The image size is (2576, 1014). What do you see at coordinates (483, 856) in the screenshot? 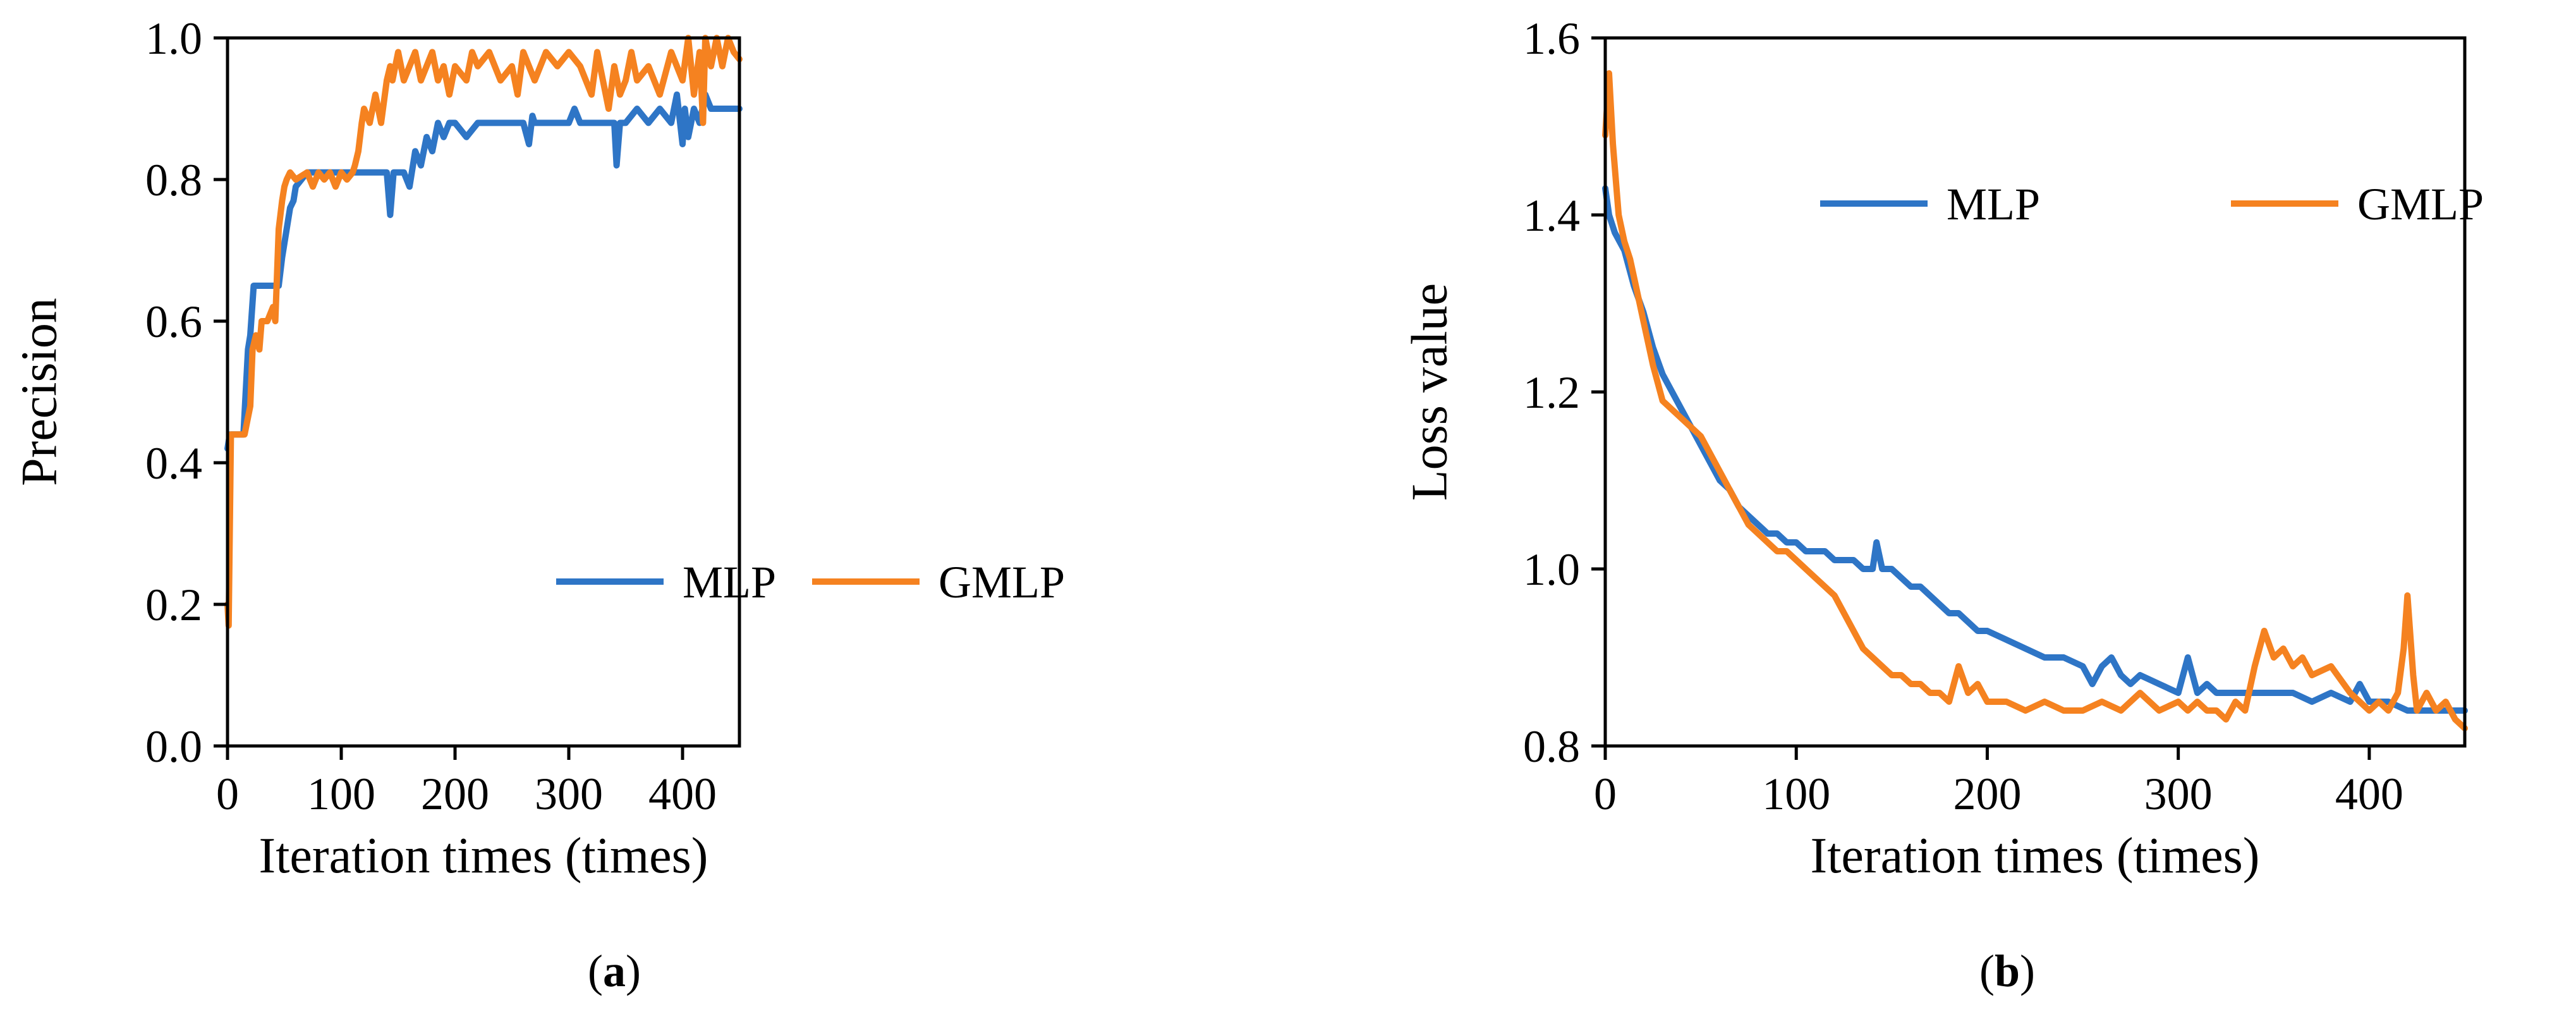
I see `chart-a-x-axis-label: Iteration times (times)` at bounding box center [483, 856].